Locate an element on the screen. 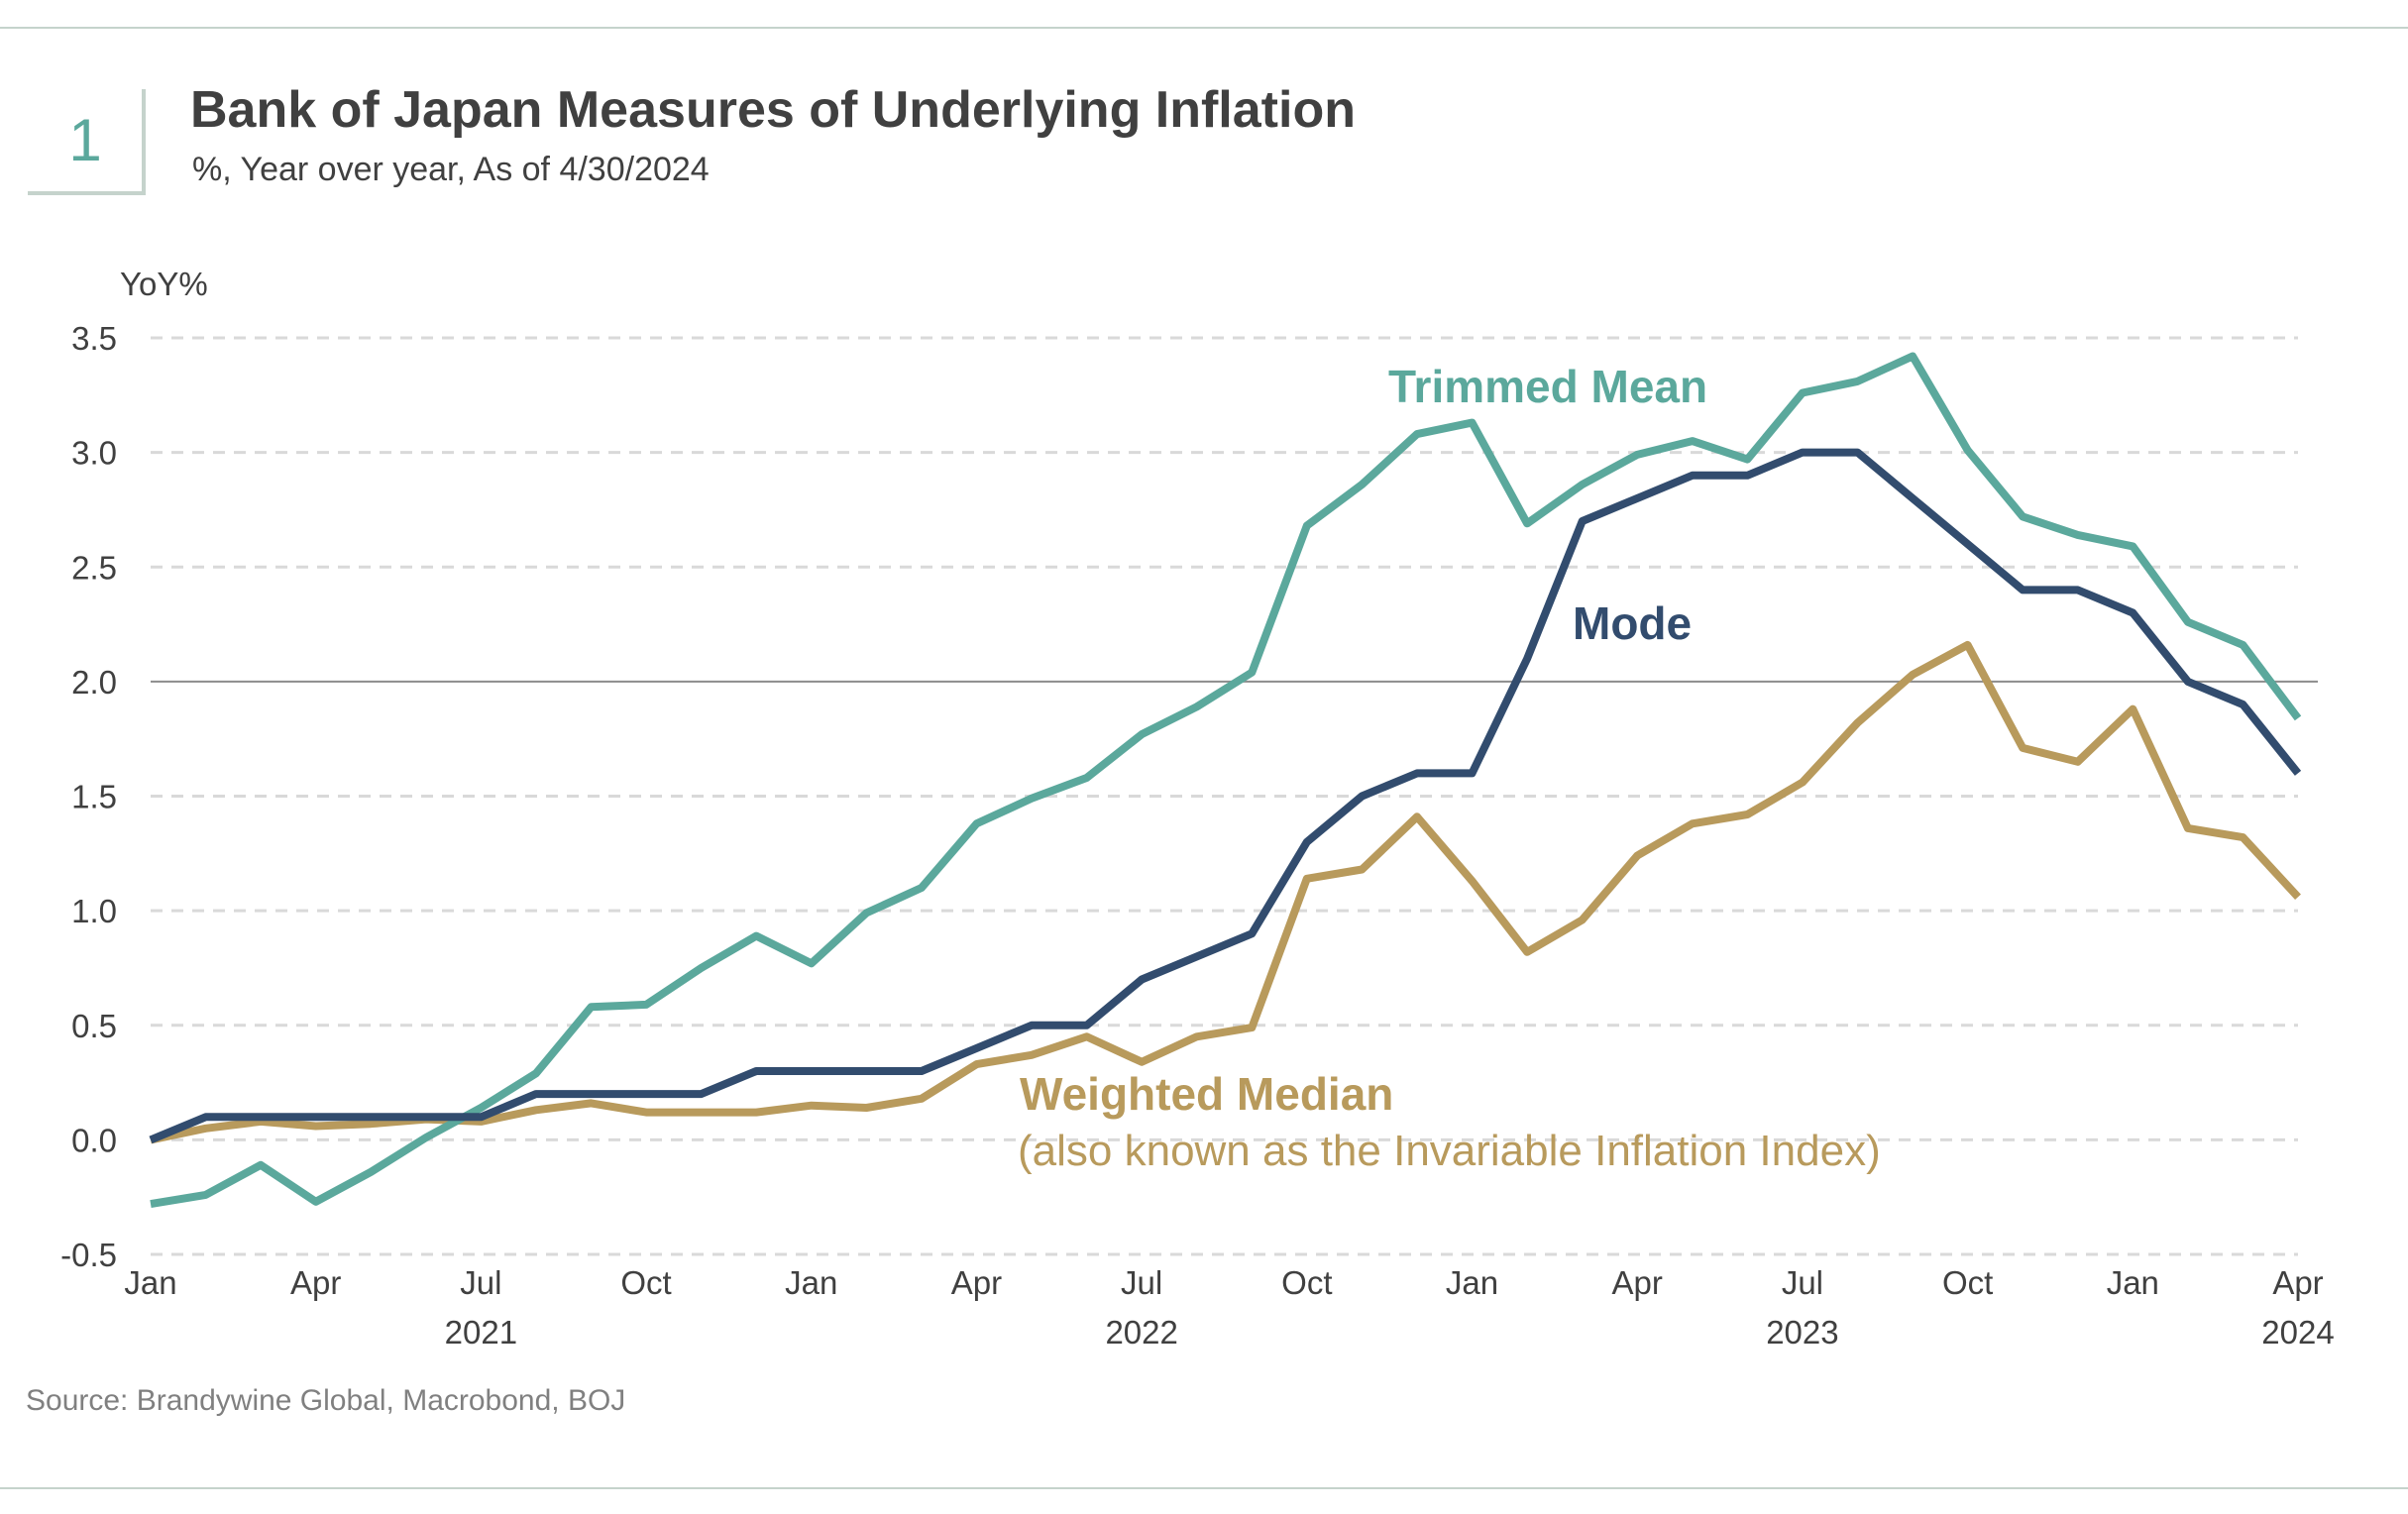 This screenshot has width=2408, height=1514. y-tick-label: 0.5 is located at coordinates (94, 1026).